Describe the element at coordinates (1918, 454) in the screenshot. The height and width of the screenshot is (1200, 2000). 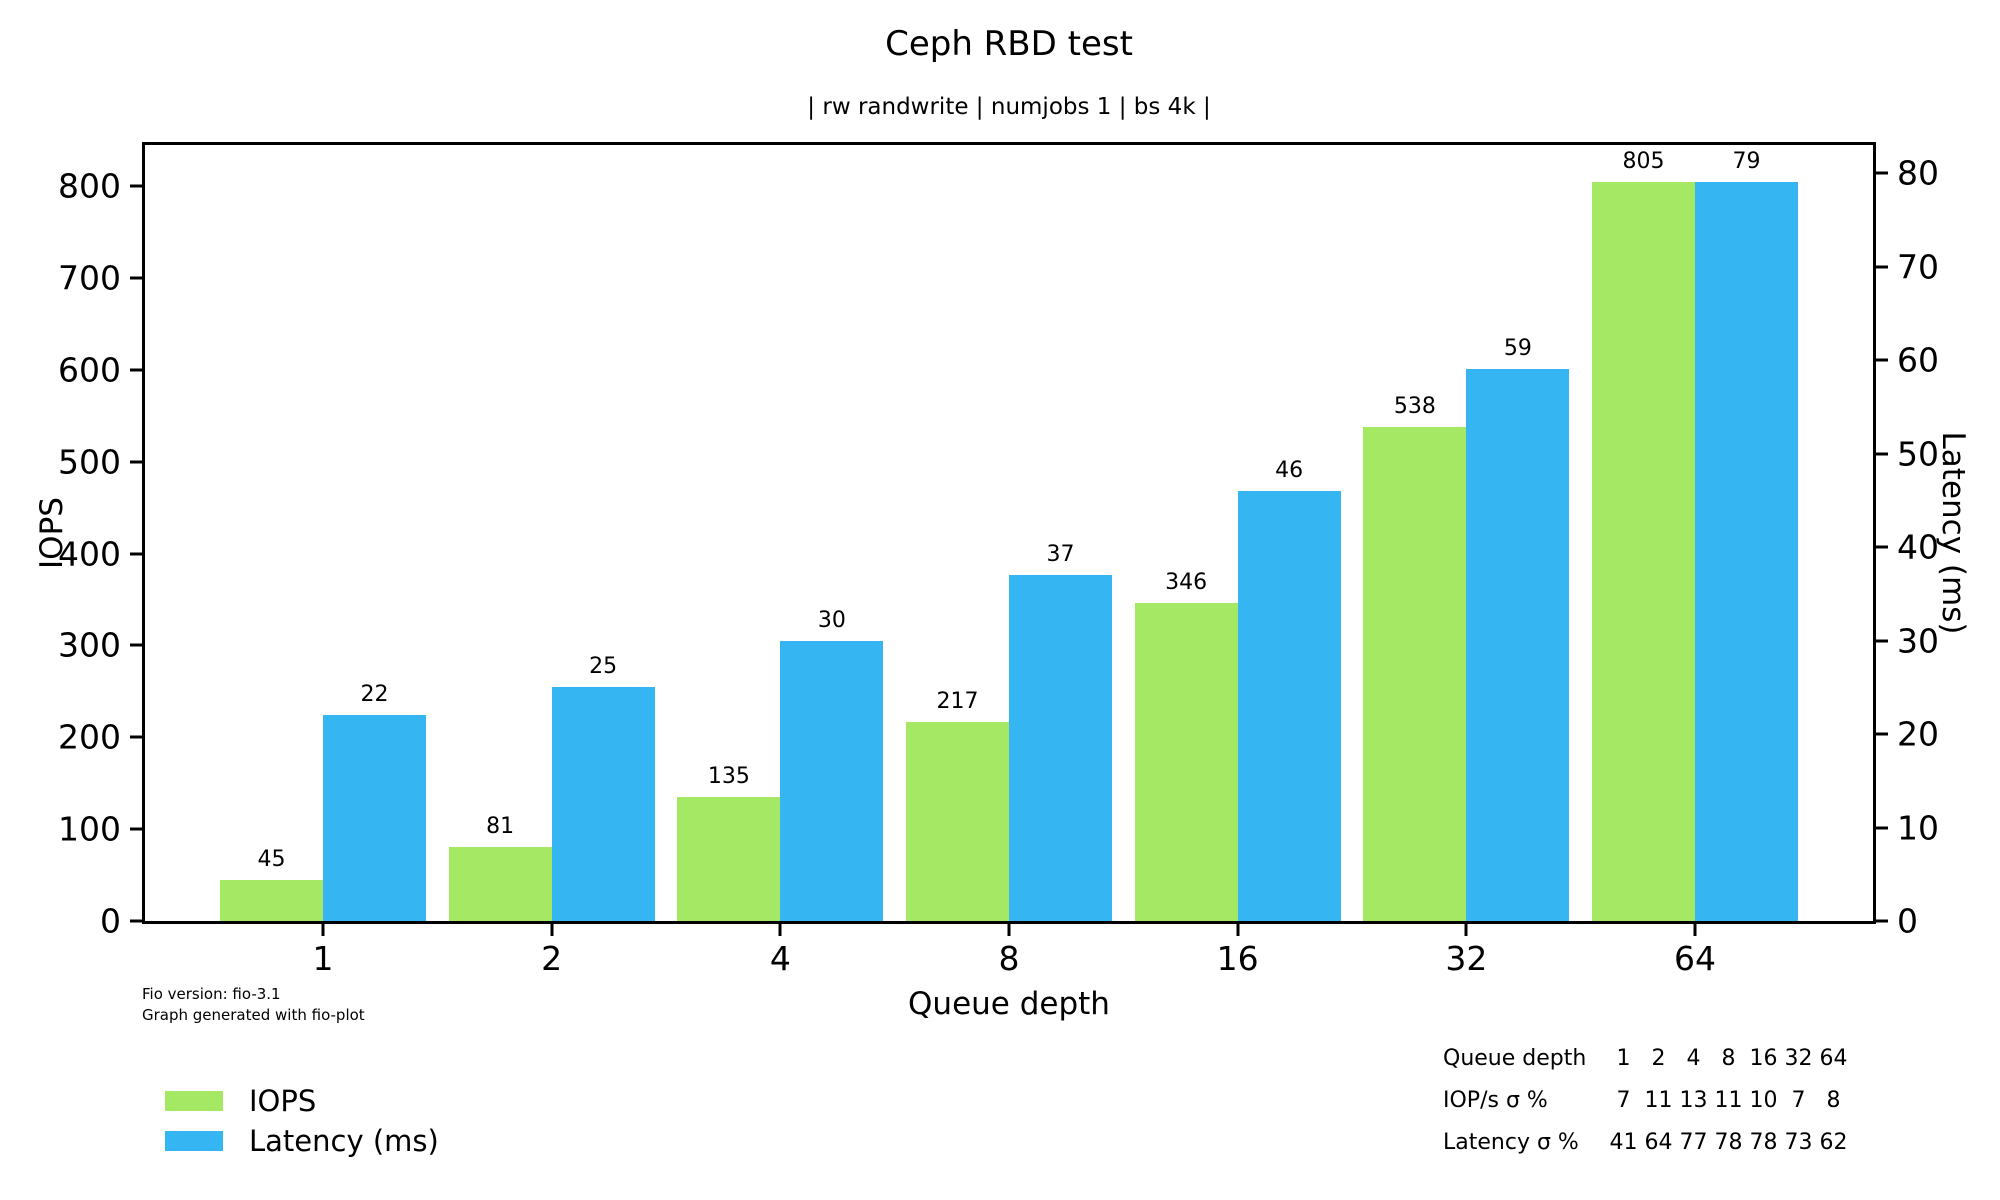
I see `y-tick-label-right: 50` at that location.